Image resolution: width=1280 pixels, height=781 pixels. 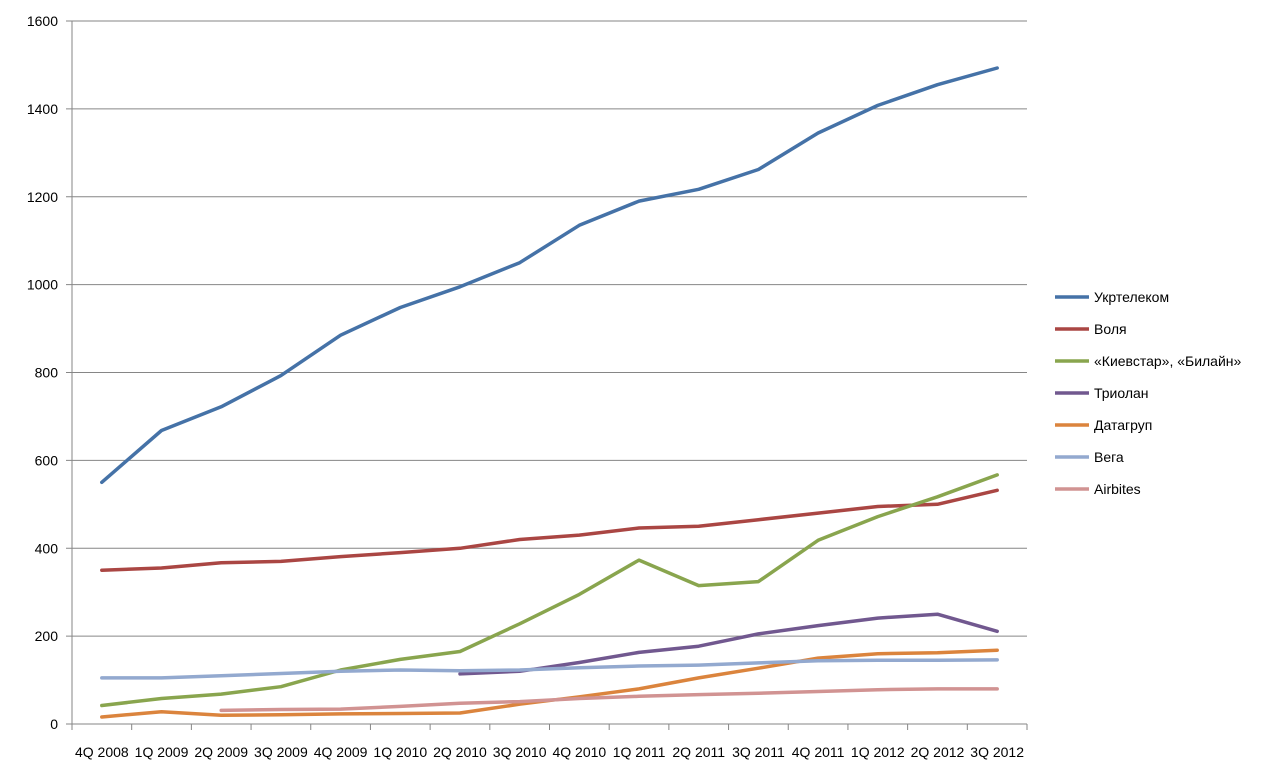 What do you see at coordinates (400, 752) in the screenshot?
I see `x-tick-label: 1Q 2010` at bounding box center [400, 752].